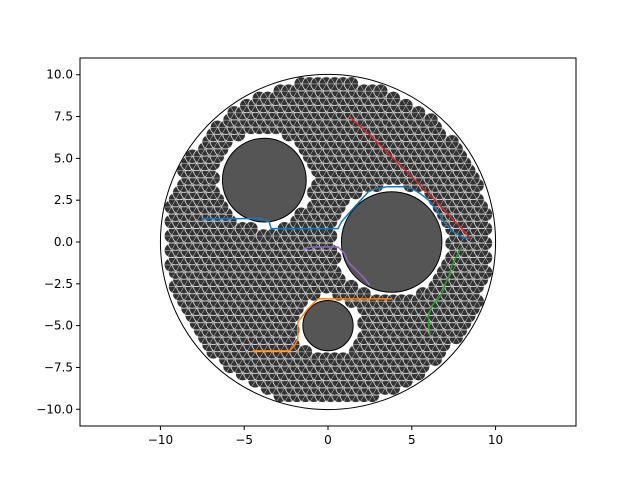 This screenshot has height=480, width=640. What do you see at coordinates (63, 117) in the screenshot?
I see `y-tick-label: 7.5` at bounding box center [63, 117].